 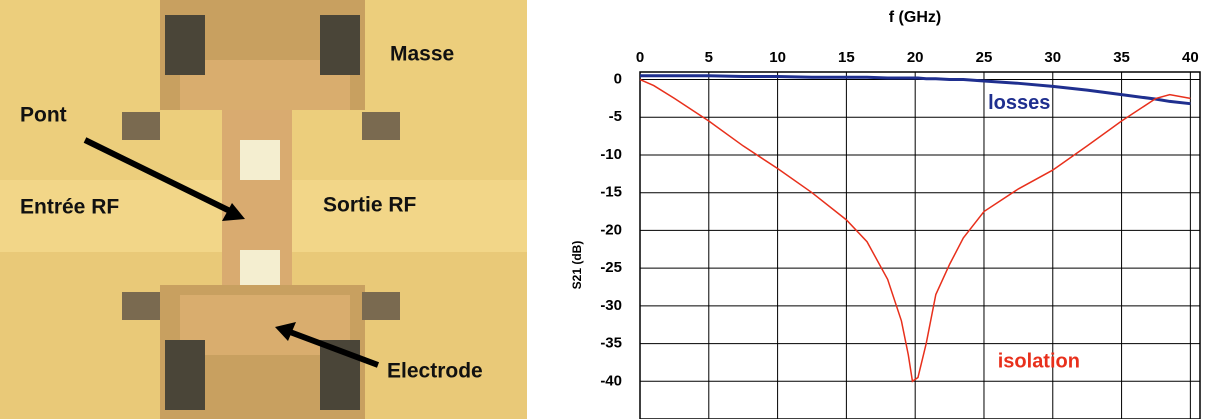 I want to click on label: Electrode, so click(x=435, y=371).